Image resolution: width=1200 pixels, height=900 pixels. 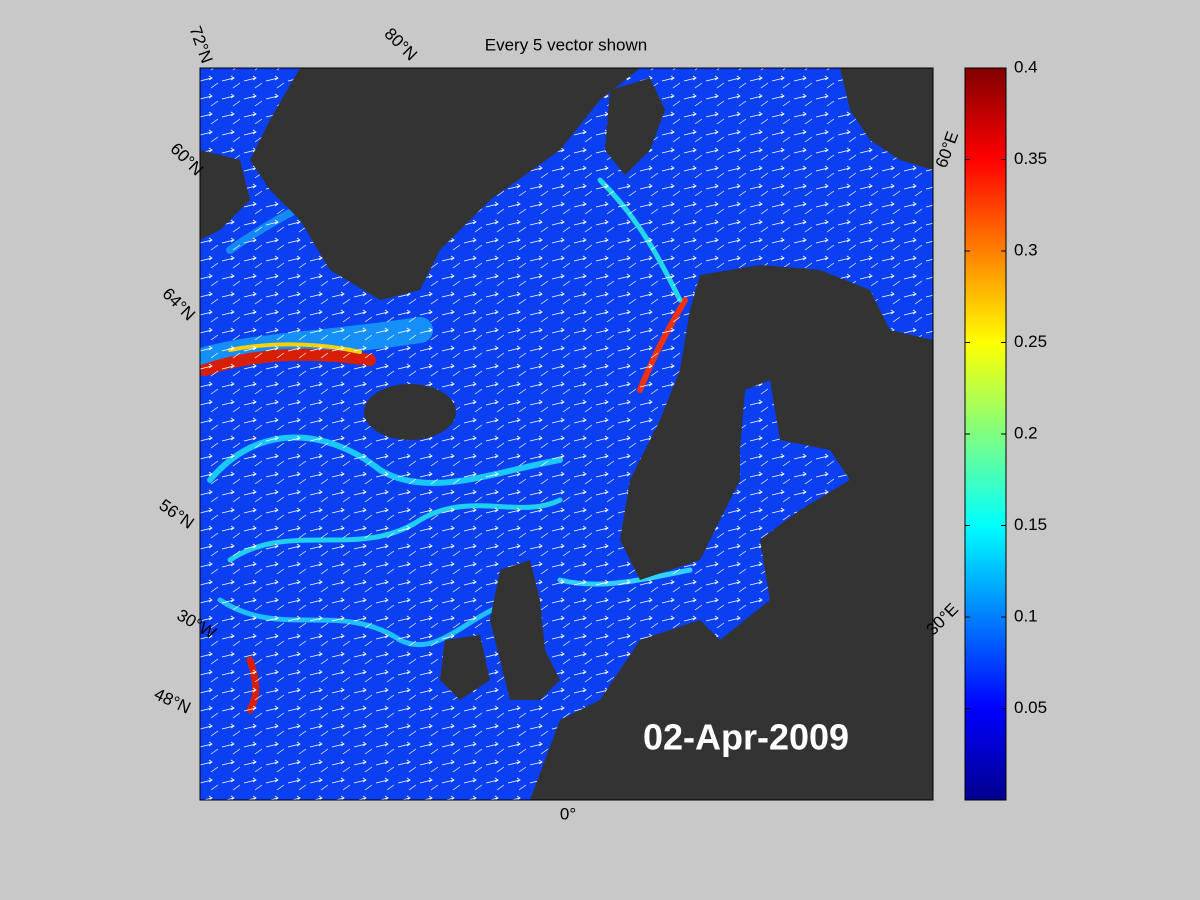 What do you see at coordinates (1030, 707) in the screenshot?
I see `colorbar-tick-label: 0.05` at bounding box center [1030, 707].